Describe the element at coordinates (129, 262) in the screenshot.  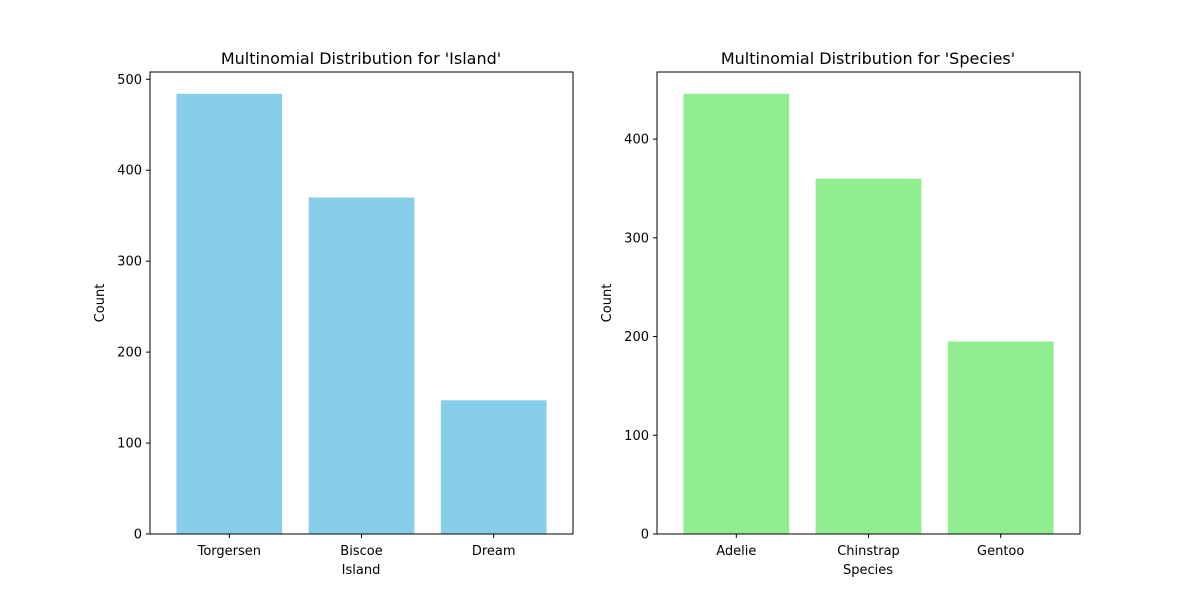
I see `island-y-tick-label: 300` at that location.